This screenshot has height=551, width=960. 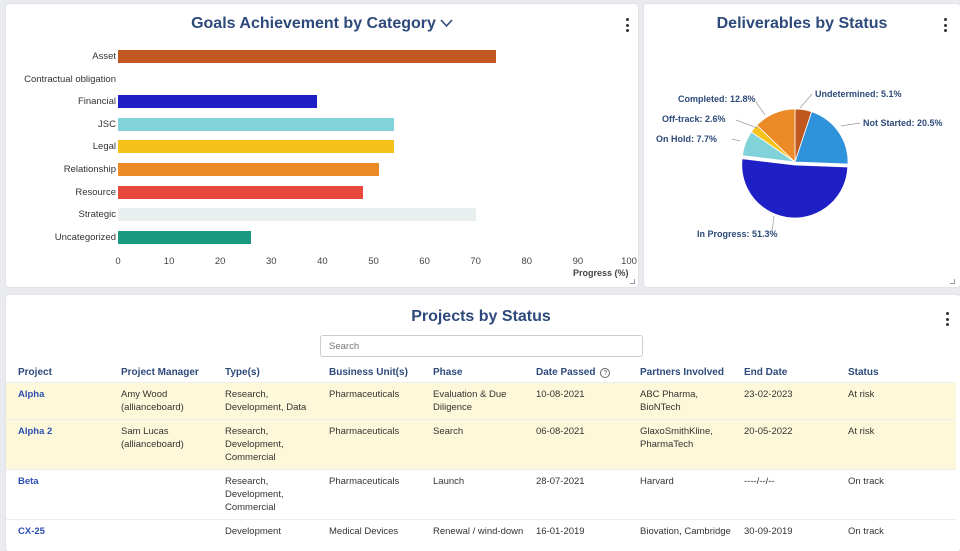 What do you see at coordinates (903, 123) in the screenshot?
I see `pie-slice-label: Not Started: 20.5%` at bounding box center [903, 123].